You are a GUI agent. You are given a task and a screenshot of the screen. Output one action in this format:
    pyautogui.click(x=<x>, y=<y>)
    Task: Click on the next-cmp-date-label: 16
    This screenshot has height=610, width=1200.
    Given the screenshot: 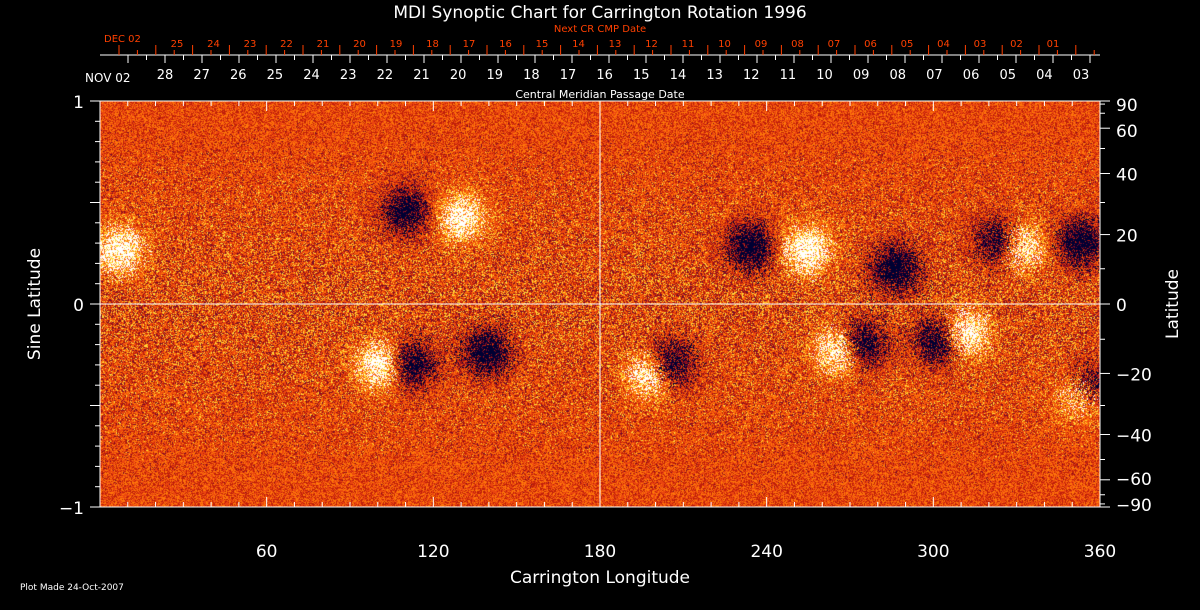 What is the action you would take?
    pyautogui.click(x=505, y=44)
    